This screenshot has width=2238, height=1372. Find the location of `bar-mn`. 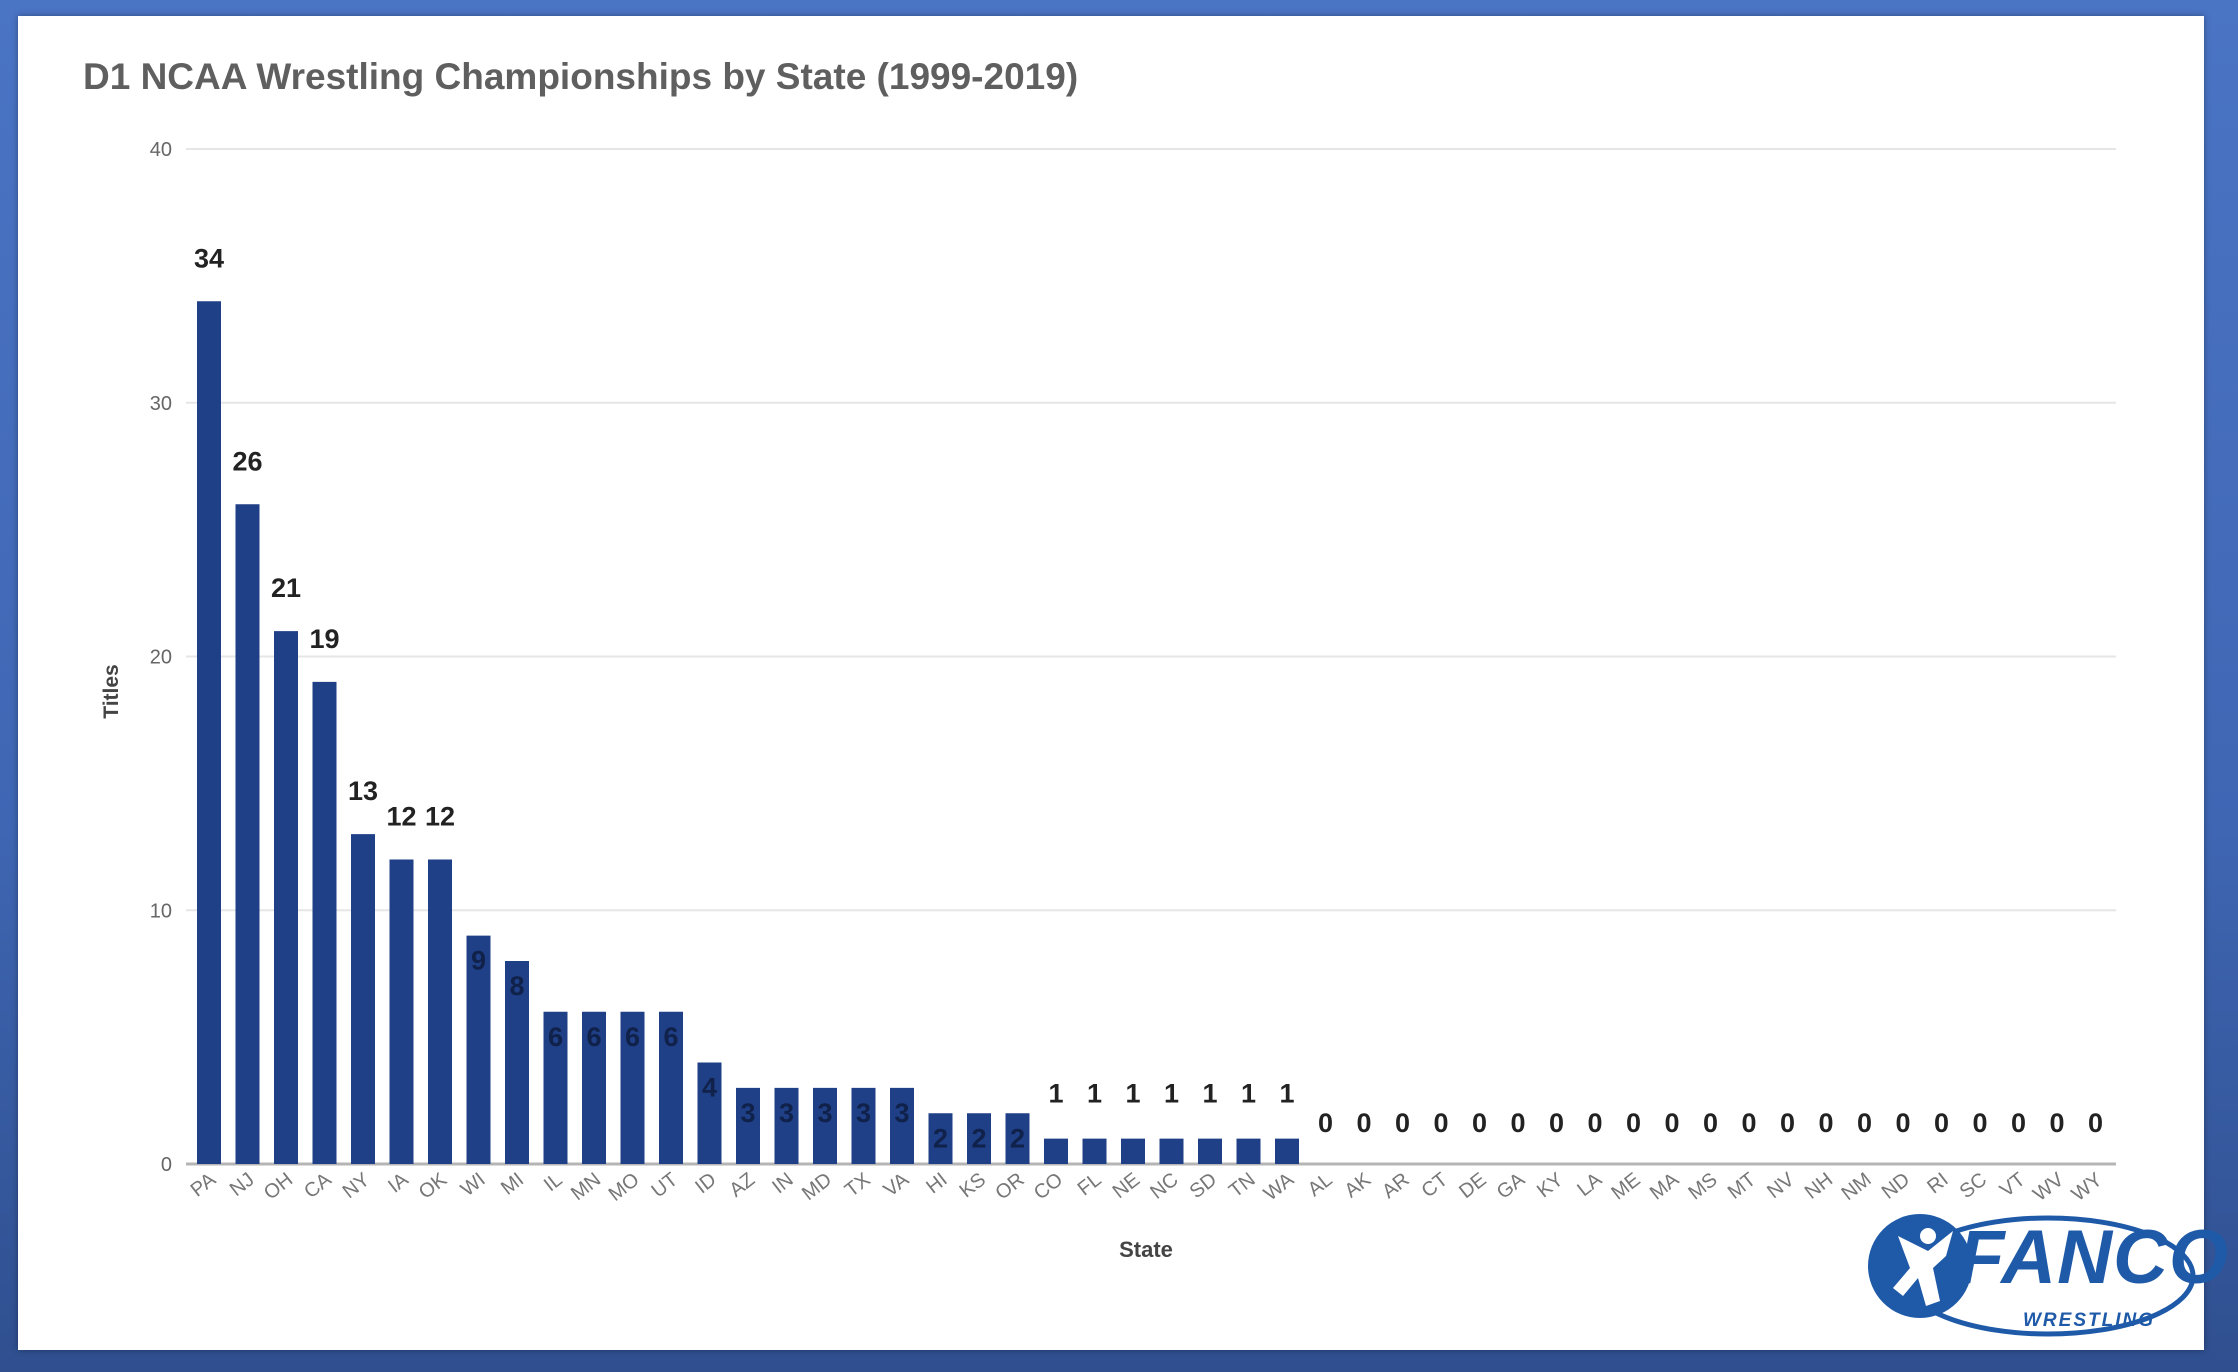

bar-mn is located at coordinates (594, 1087).